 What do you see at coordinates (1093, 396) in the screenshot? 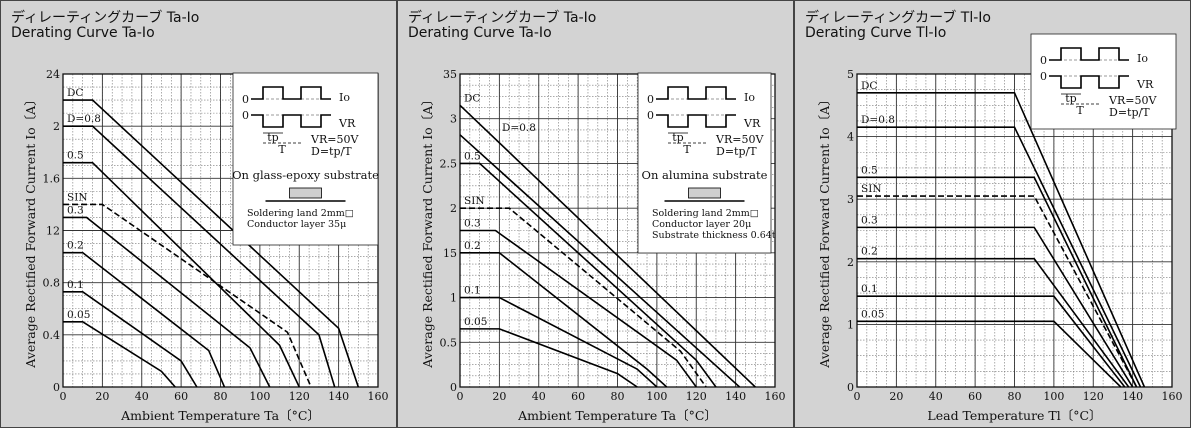
I see `x-tick-label: 120` at bounding box center [1093, 396].